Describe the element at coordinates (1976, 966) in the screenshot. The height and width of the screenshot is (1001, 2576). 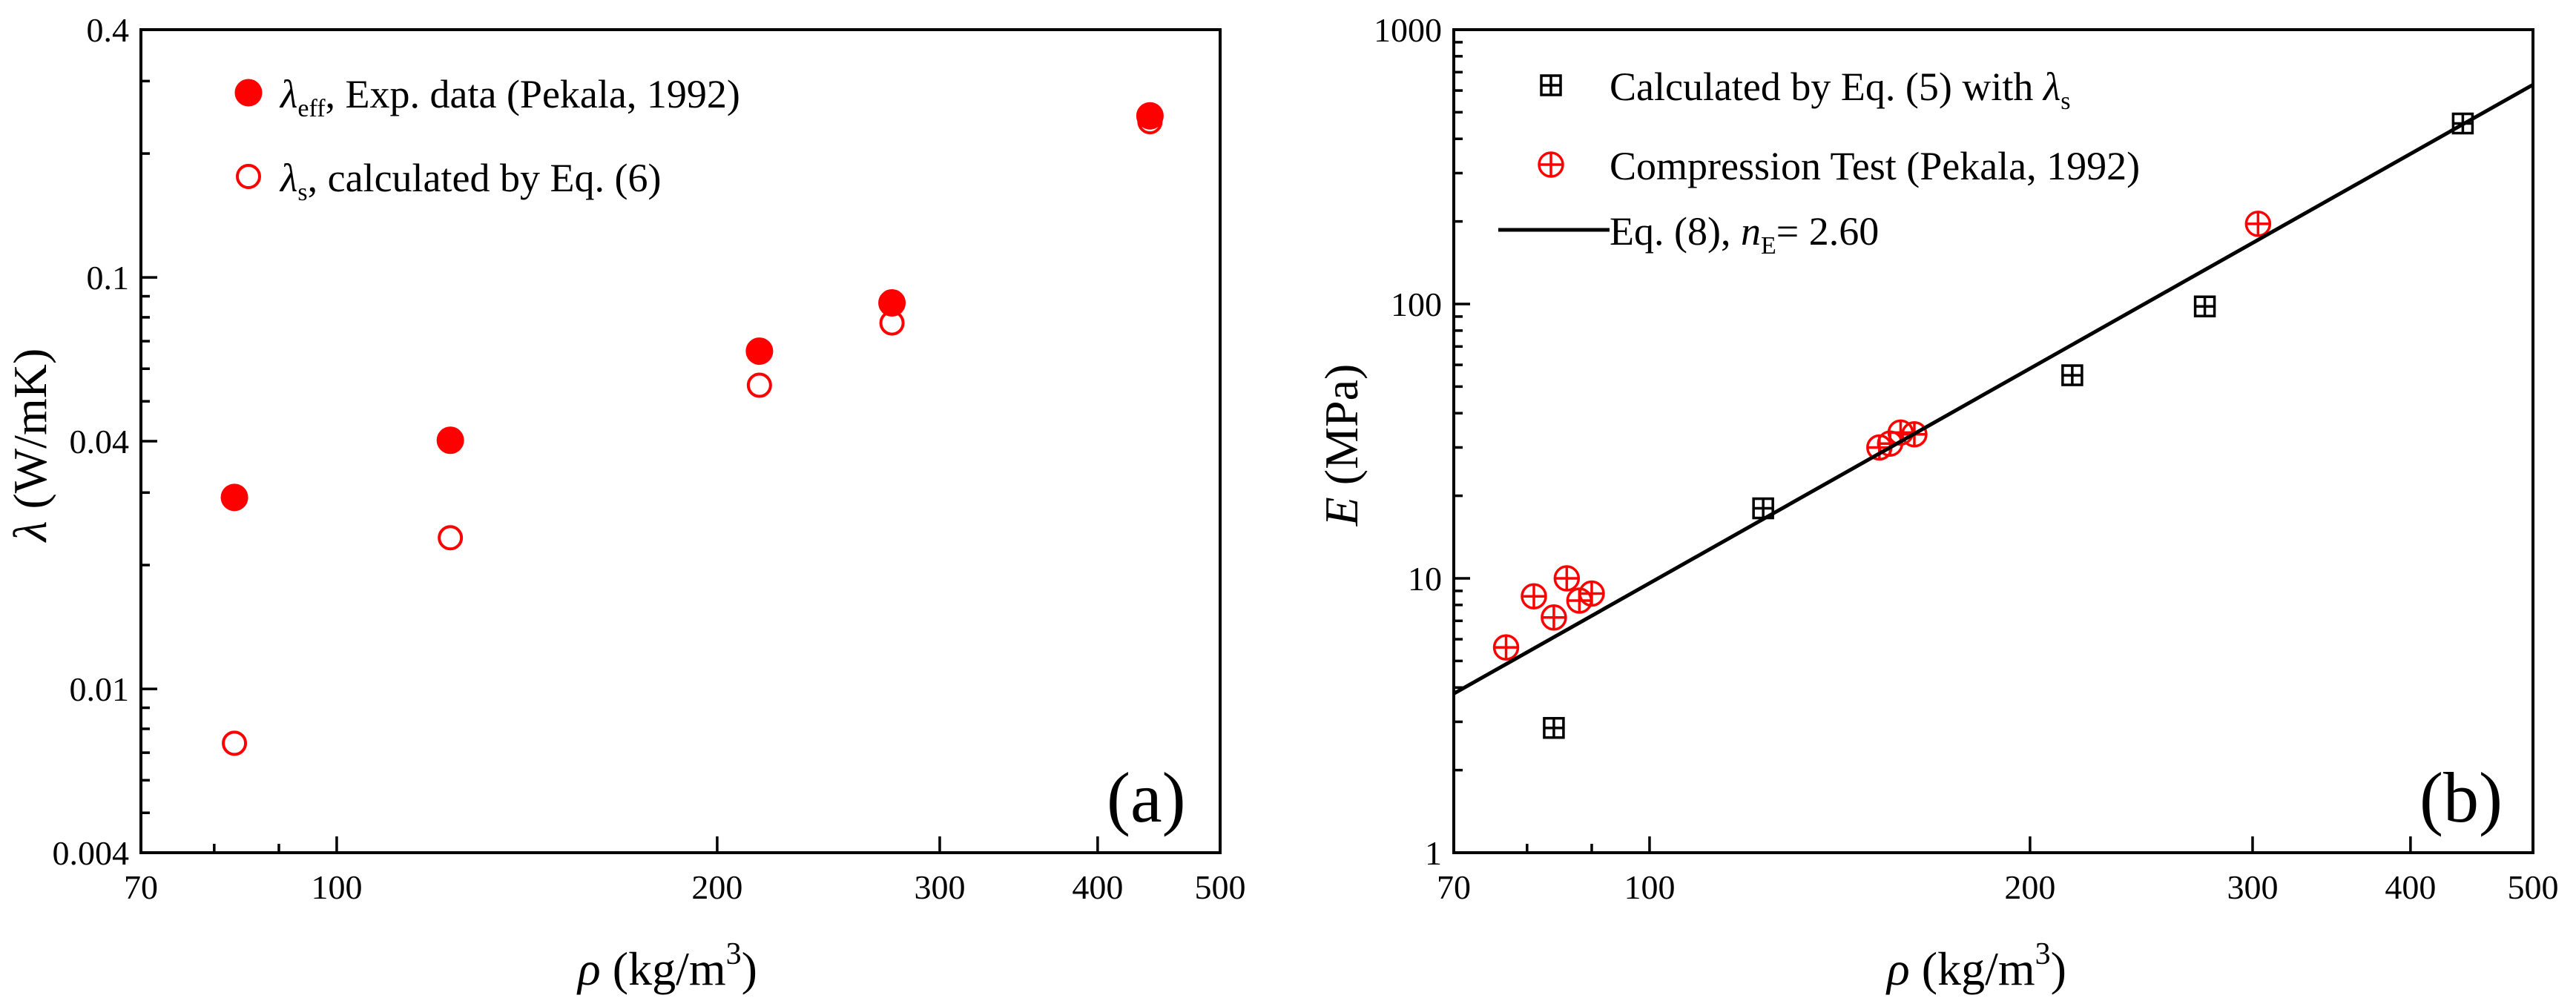
I see `panel-b-x-axis-label: ρ (kg/m3)` at that location.